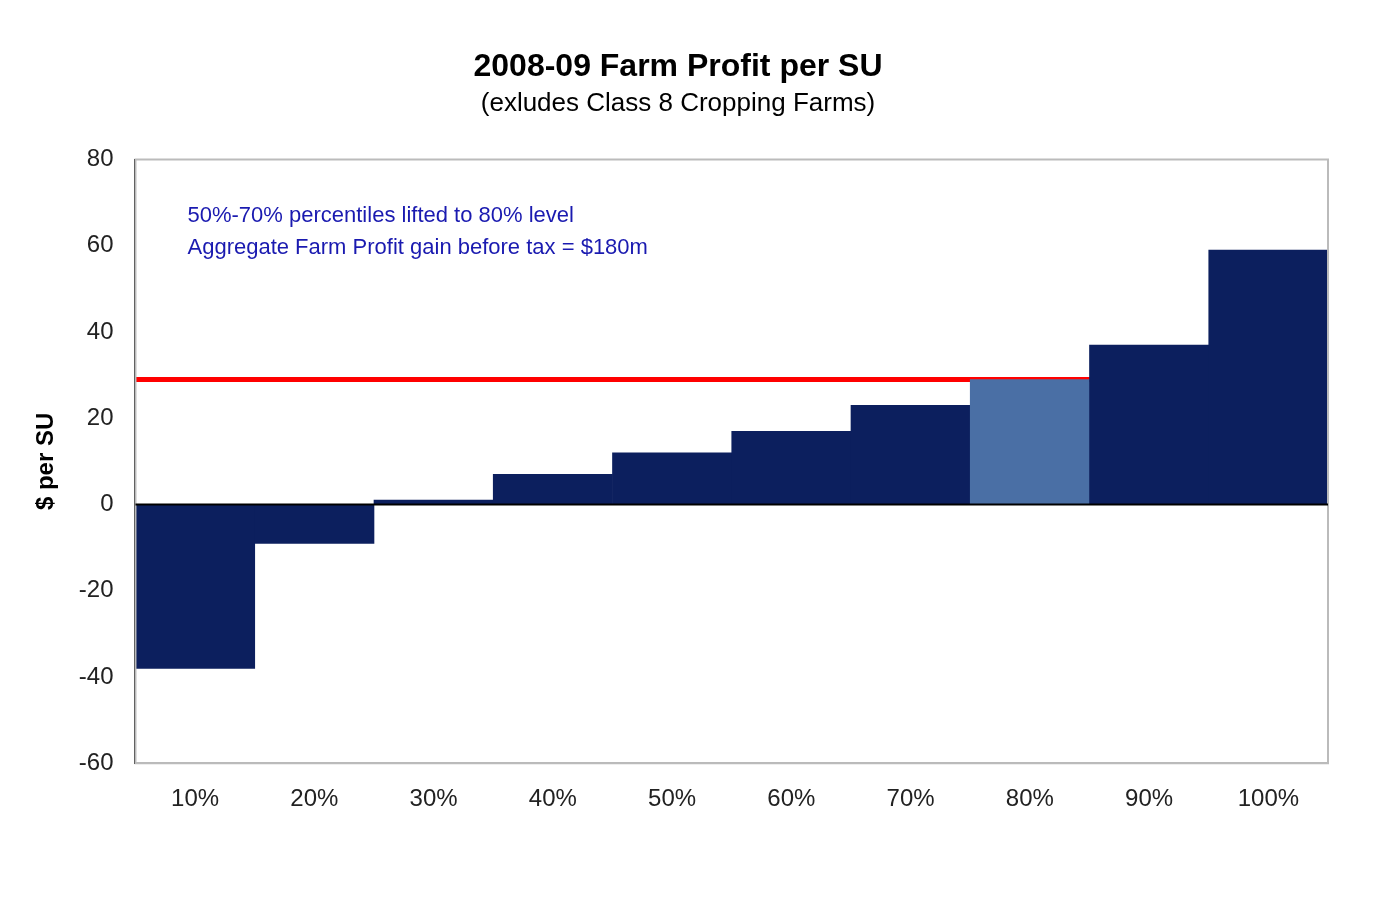 Image resolution: width=1392 pixels, height=904 pixels. What do you see at coordinates (552, 798) in the screenshot?
I see `x-tick-label: 40%` at bounding box center [552, 798].